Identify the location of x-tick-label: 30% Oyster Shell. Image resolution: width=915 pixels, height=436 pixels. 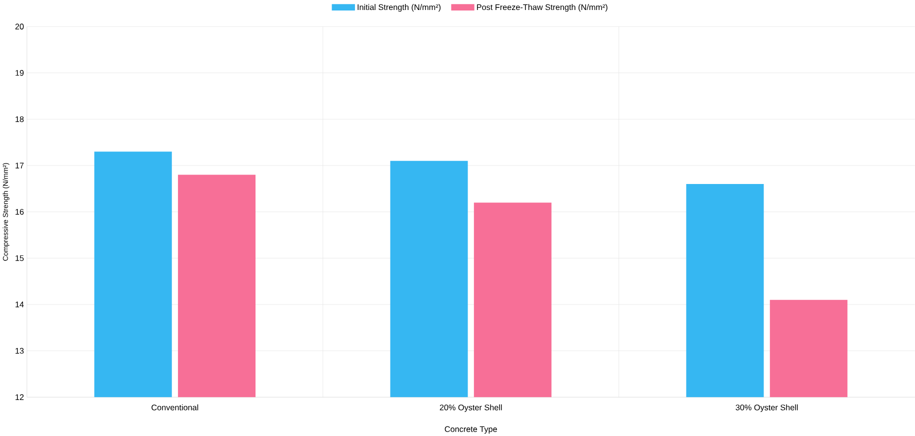
(767, 408).